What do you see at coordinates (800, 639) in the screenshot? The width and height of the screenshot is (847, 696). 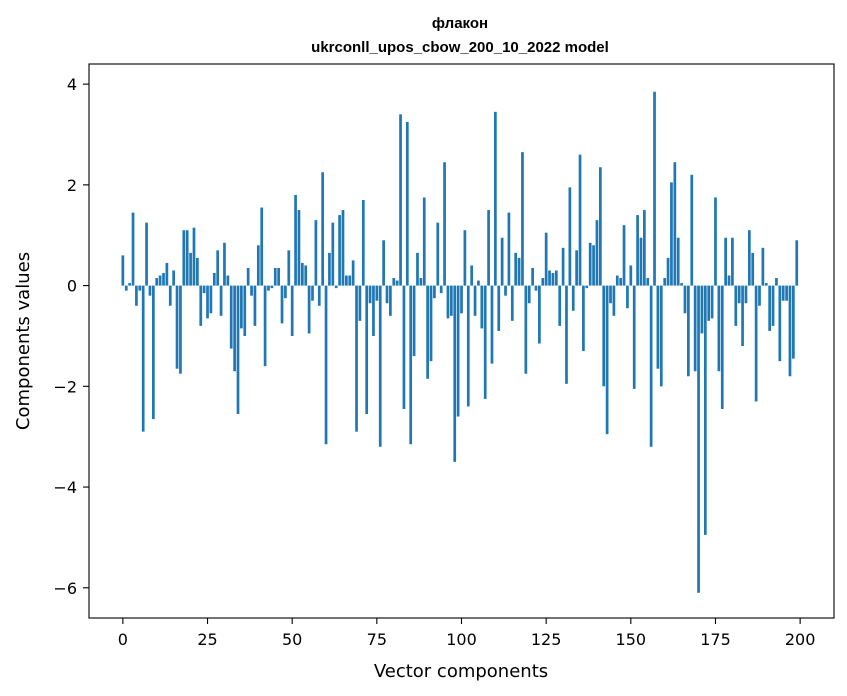 I see `x-tick-label: 200` at bounding box center [800, 639].